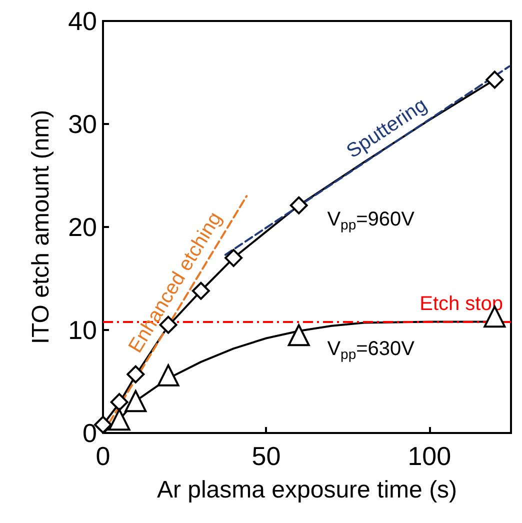 Image resolution: width=522 pixels, height=523 pixels. Describe the element at coordinates (41, 227) in the screenshot. I see `y-axis-title: ITO etch amount (nm)` at that location.